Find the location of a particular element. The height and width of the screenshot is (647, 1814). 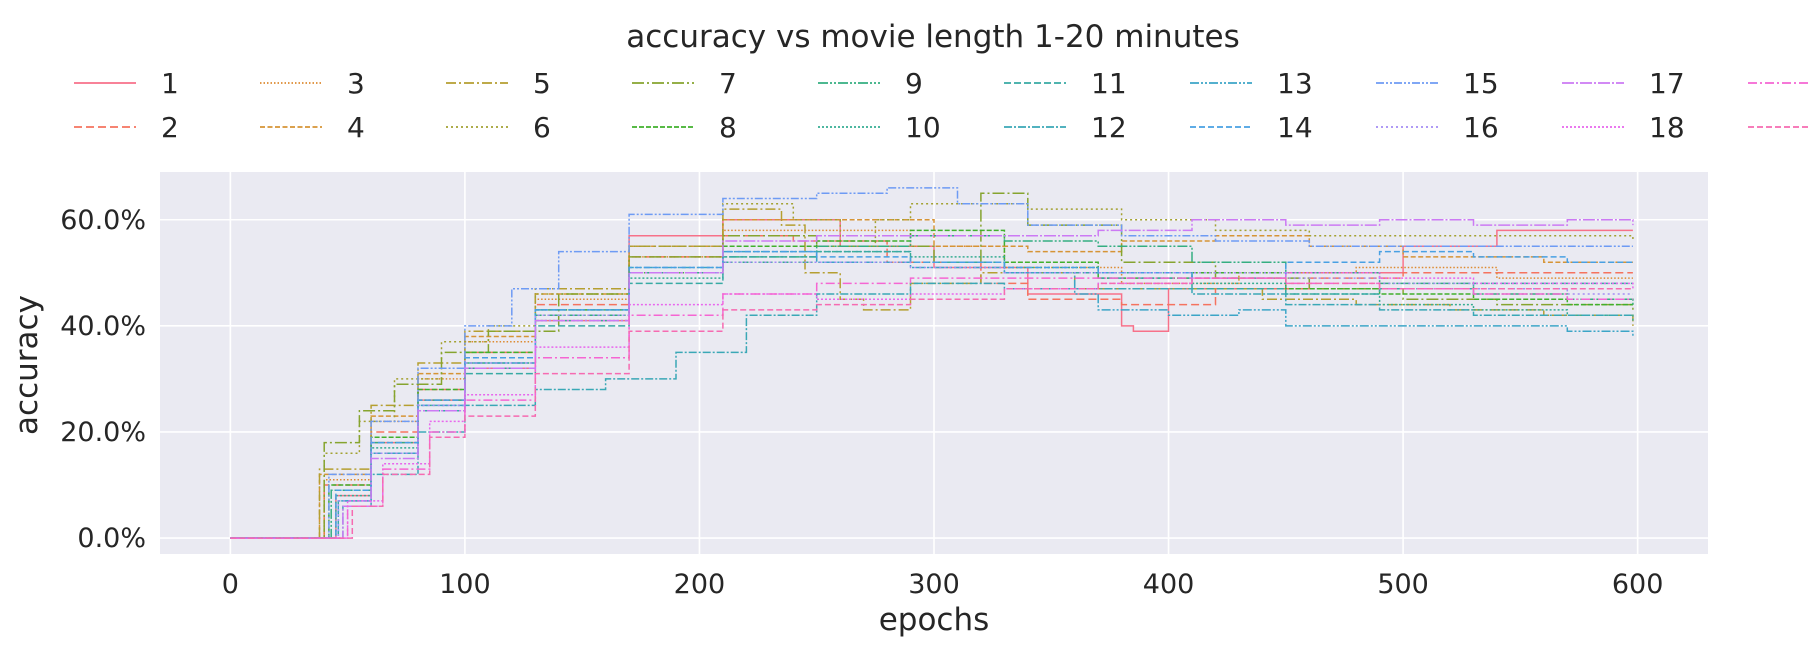

legend-label-2: 2 is located at coordinates (170, 127).